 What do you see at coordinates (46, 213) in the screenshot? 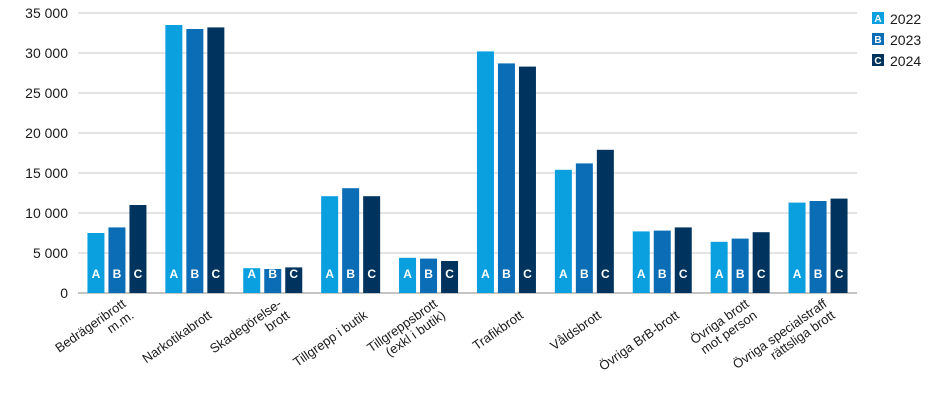
I see `y-tick-label: 10 000` at bounding box center [46, 213].